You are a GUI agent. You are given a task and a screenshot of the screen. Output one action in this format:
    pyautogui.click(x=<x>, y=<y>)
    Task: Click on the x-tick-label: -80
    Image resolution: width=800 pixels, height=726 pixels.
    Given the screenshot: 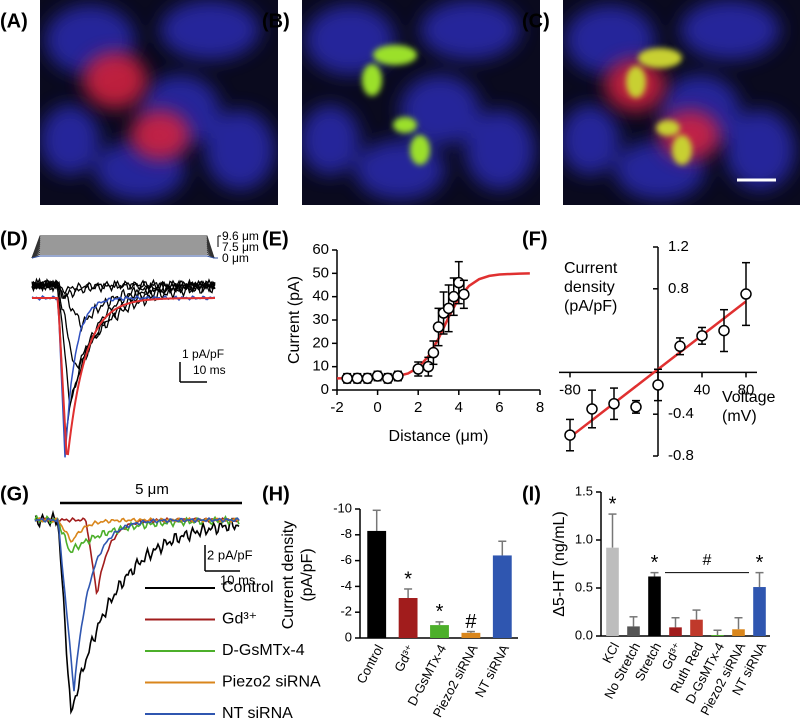 What is the action you would take?
    pyautogui.click(x=570, y=389)
    